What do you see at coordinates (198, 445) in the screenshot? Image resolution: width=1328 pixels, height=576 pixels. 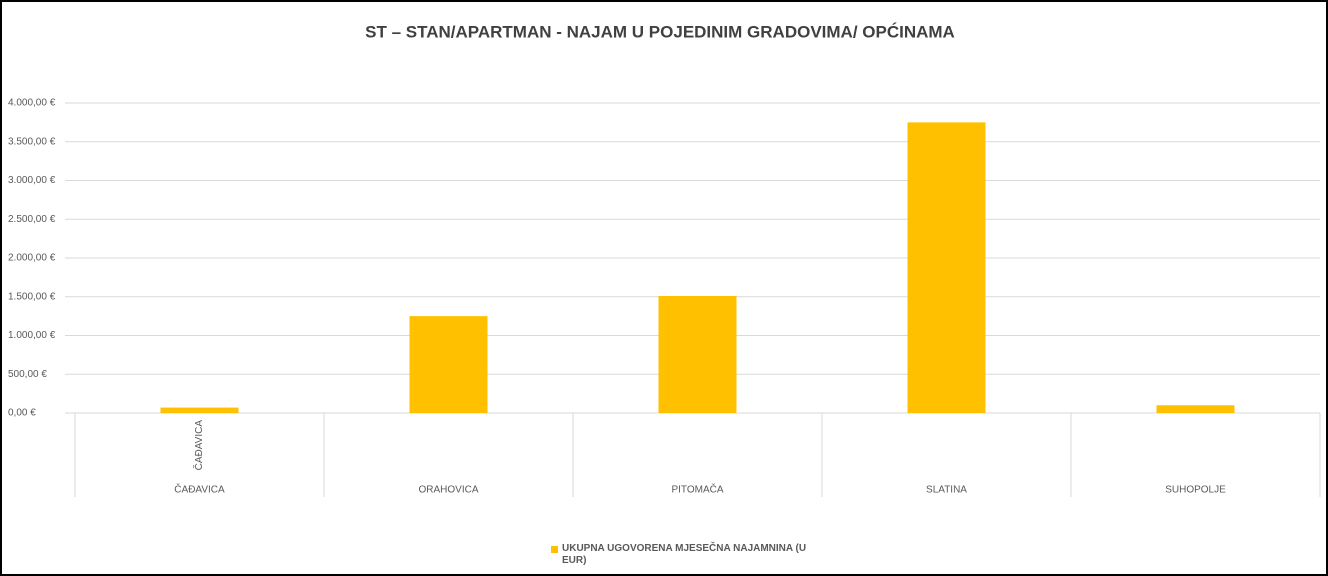 I see `x-sub-label: ČAĐAVICA` at bounding box center [198, 445].